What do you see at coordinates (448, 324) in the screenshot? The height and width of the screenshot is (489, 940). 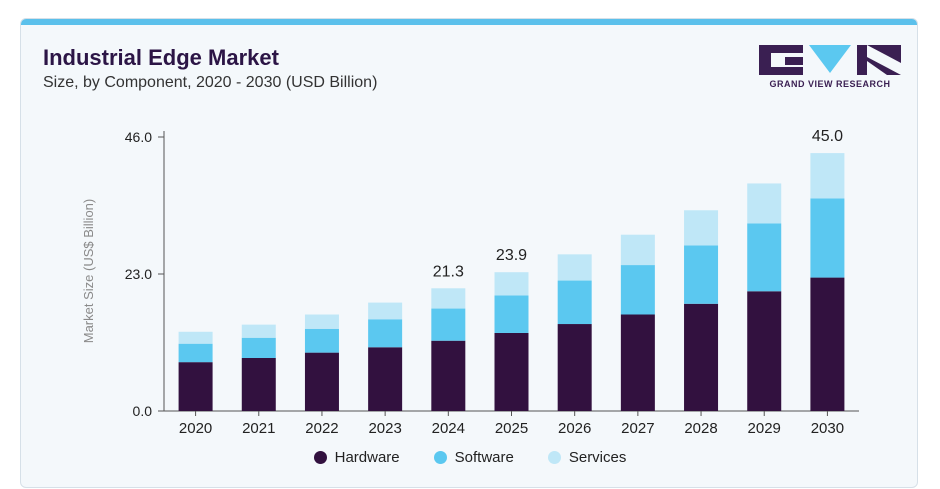 I see `bar-software-2024` at bounding box center [448, 324].